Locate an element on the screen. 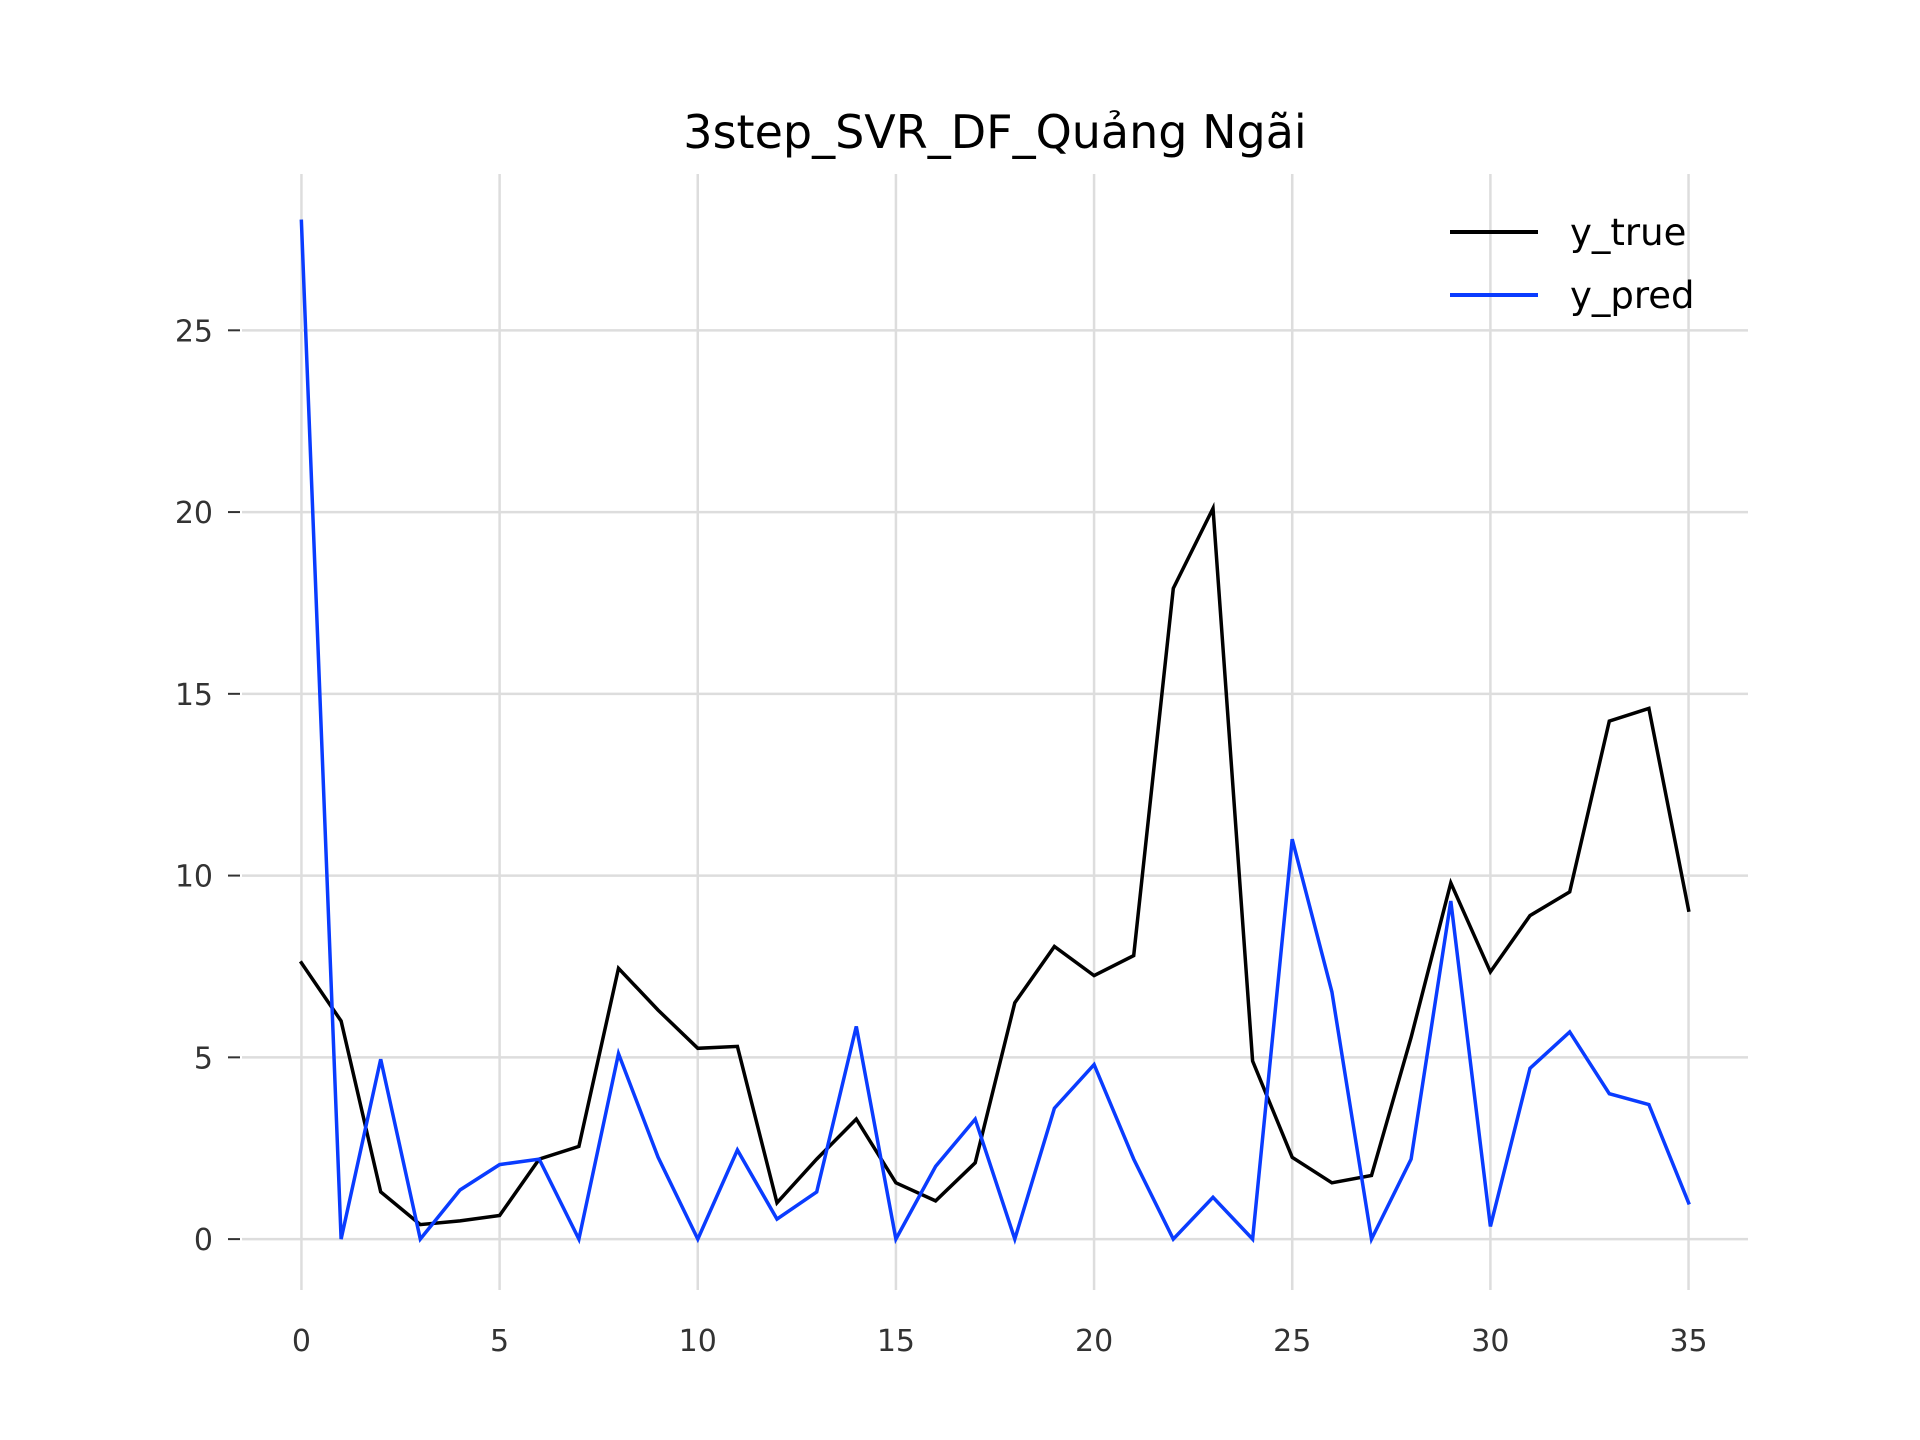 Image resolution: width=1920 pixels, height=1440 pixels. legend-label-y_pred: y_pred is located at coordinates (1632, 295).